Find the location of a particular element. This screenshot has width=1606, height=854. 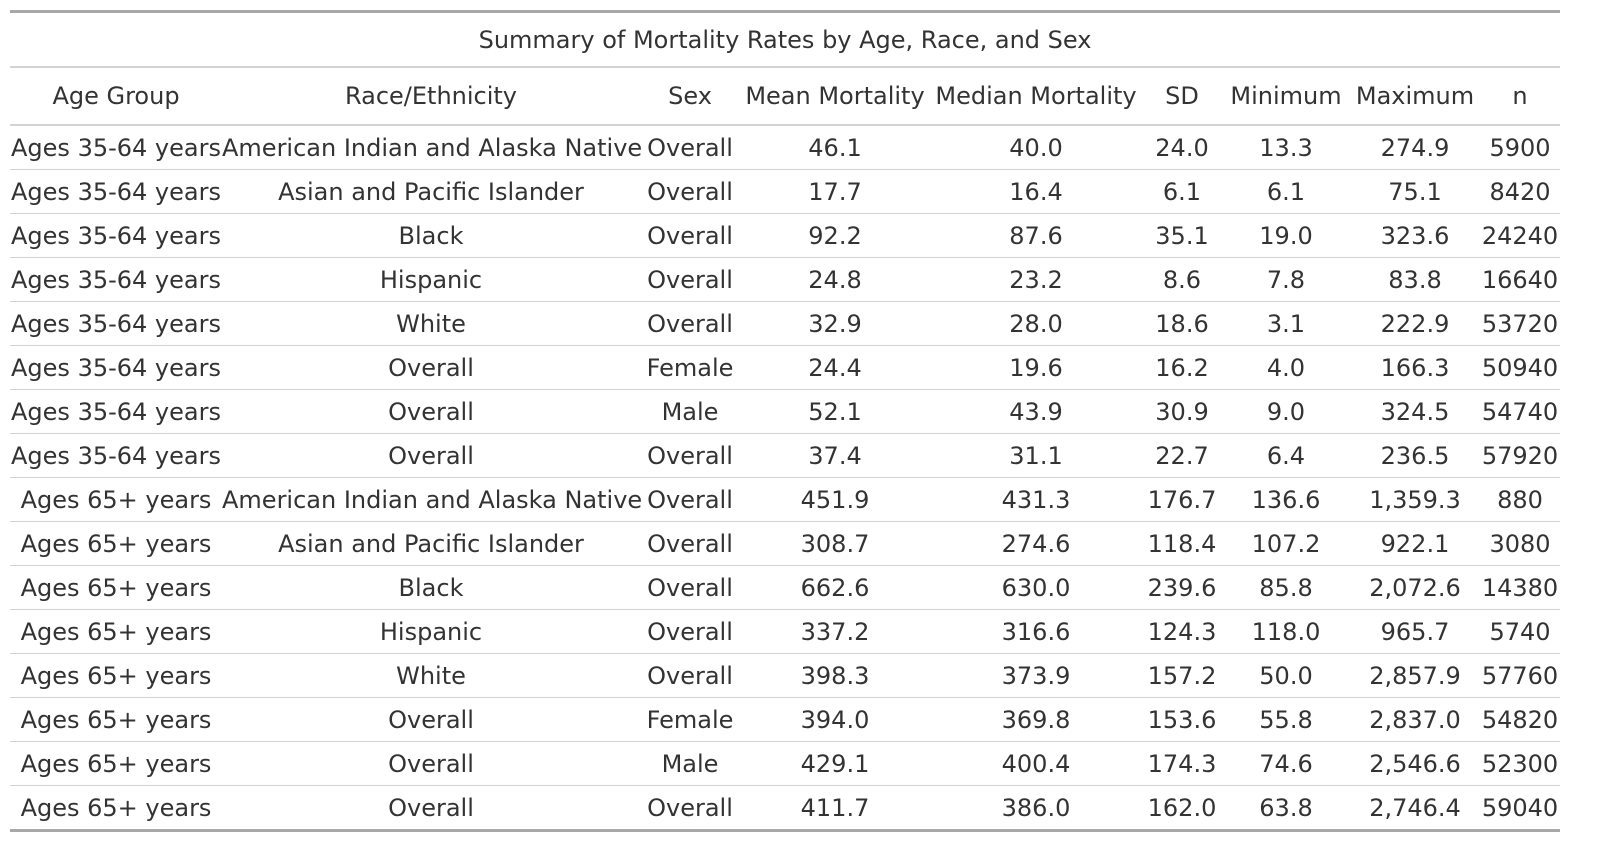

table-cell: 57760 is located at coordinates (1520, 675).